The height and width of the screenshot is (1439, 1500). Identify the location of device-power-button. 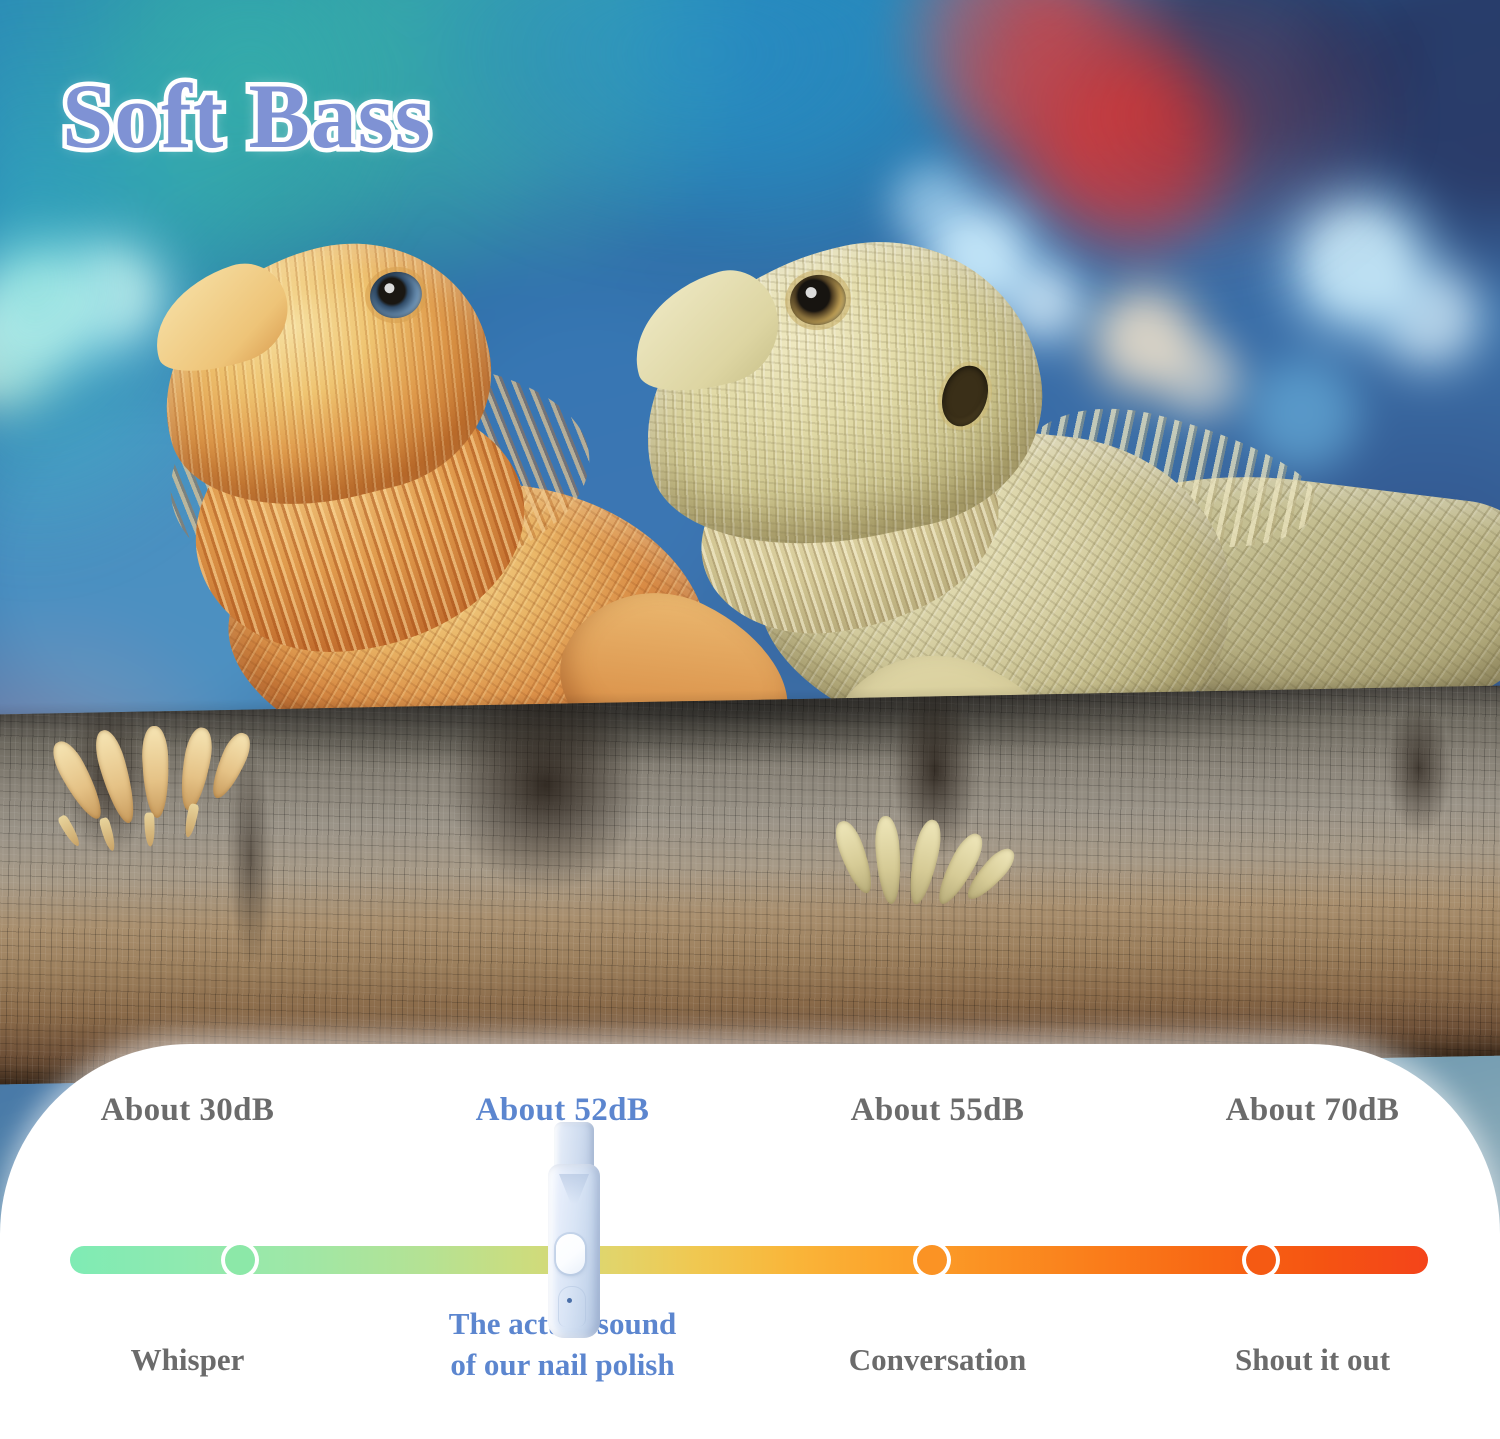
(570, 1254).